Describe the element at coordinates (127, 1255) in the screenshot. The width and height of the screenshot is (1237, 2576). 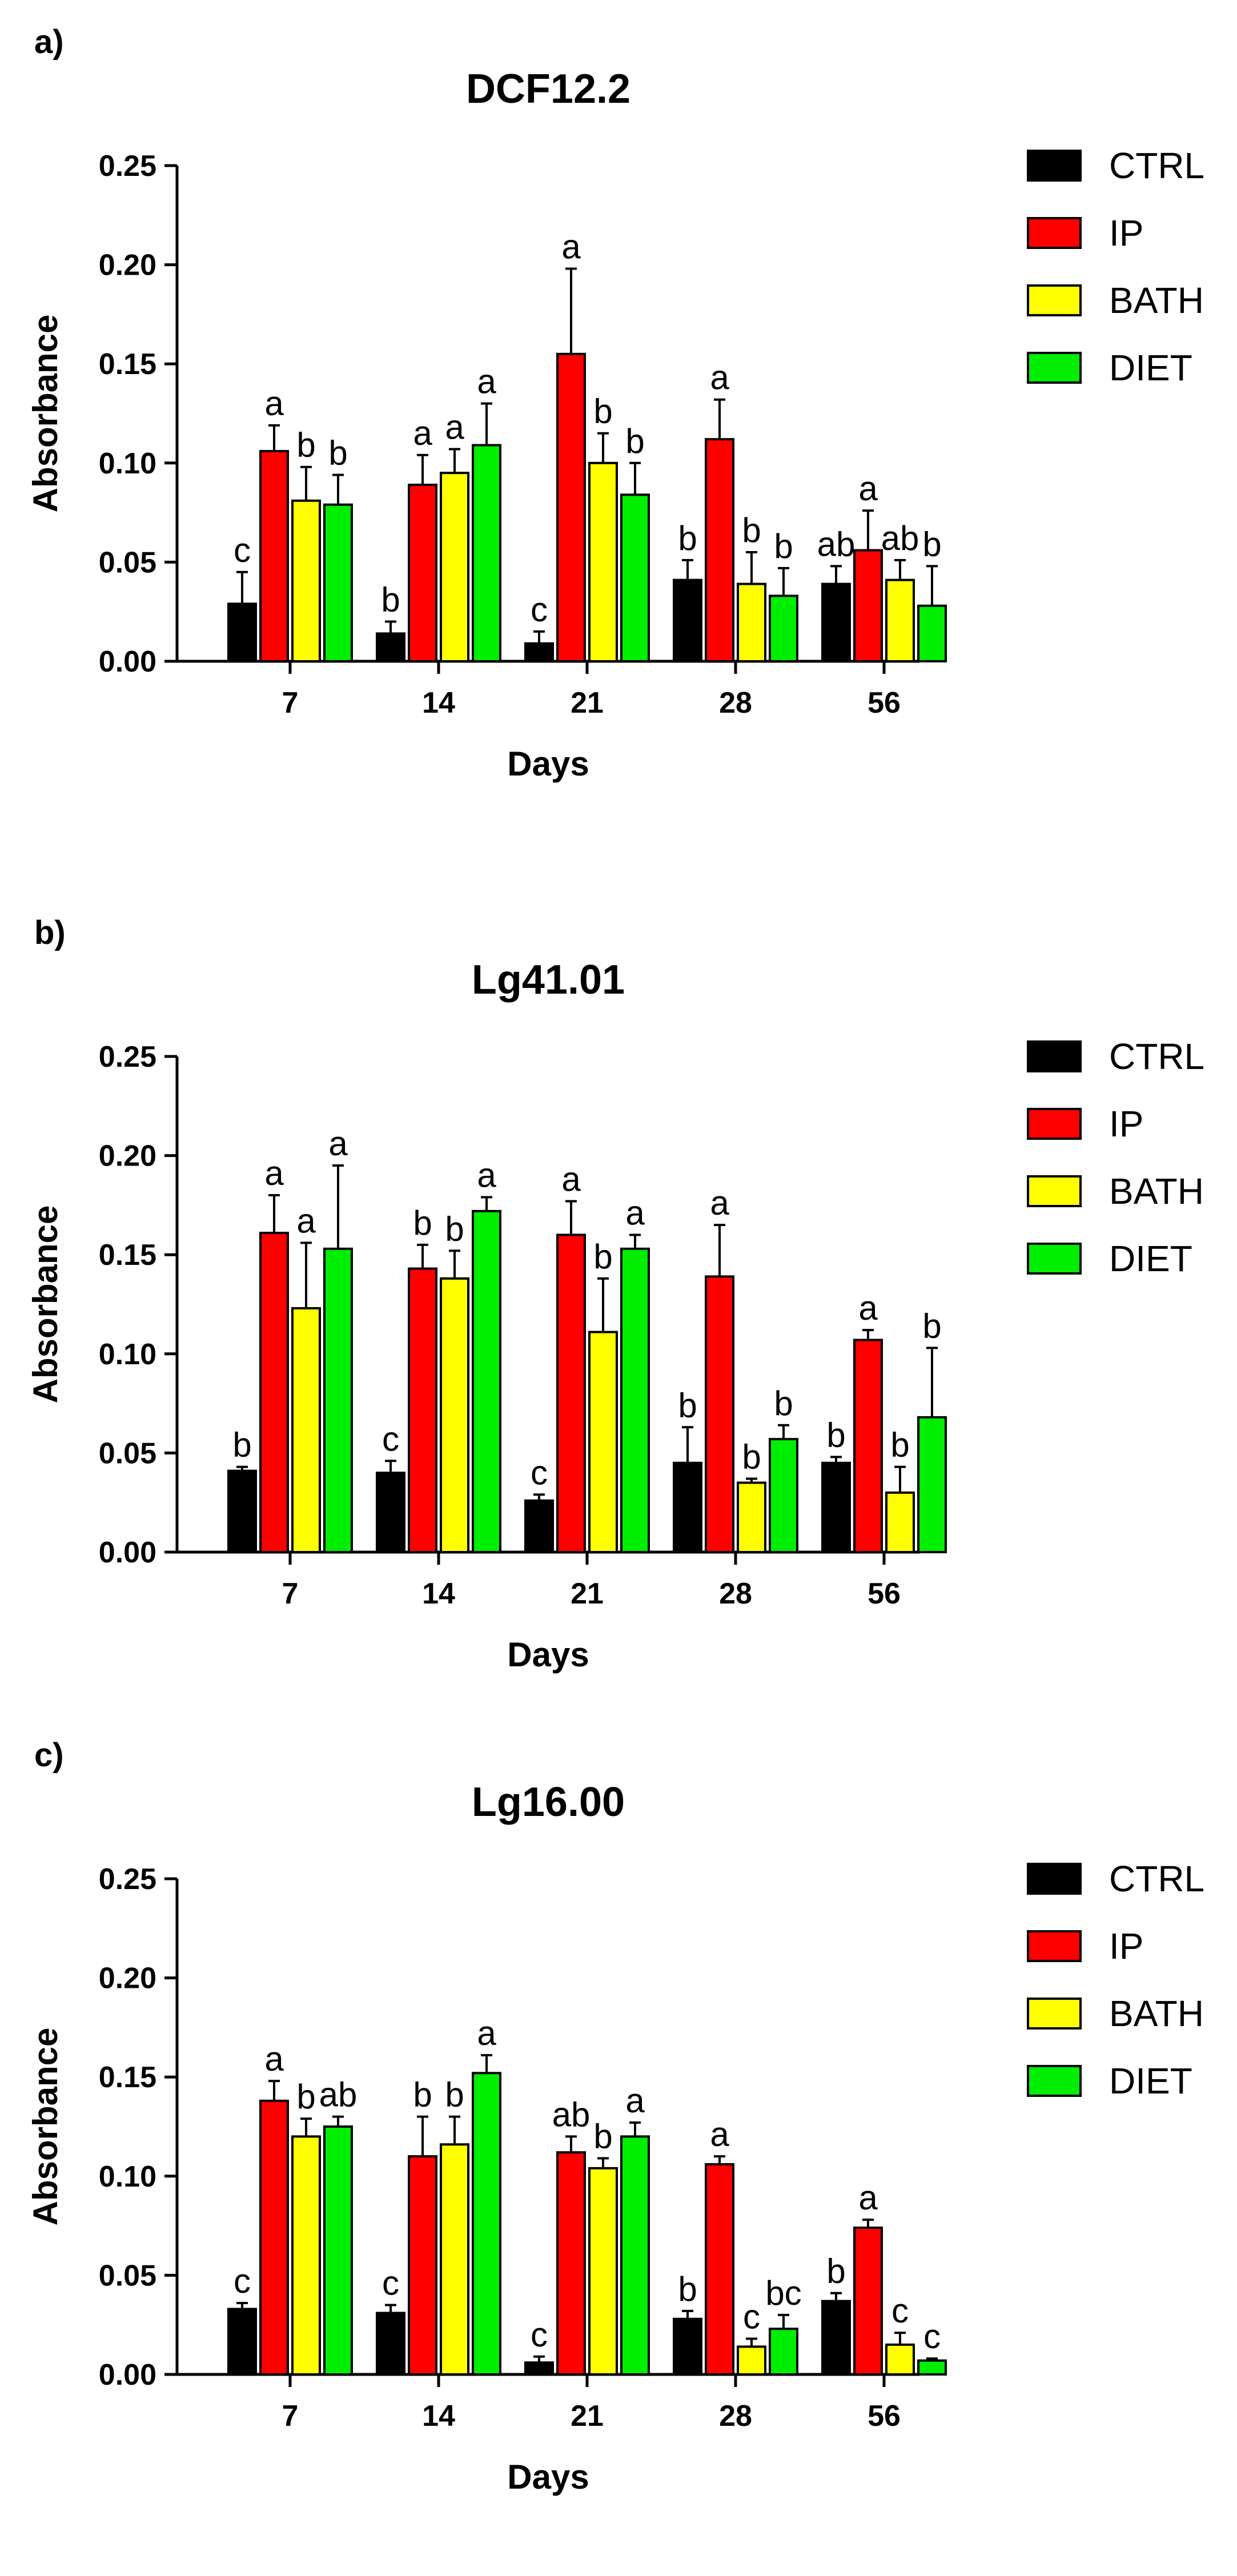
I see `y-tick-label: 0.15` at that location.